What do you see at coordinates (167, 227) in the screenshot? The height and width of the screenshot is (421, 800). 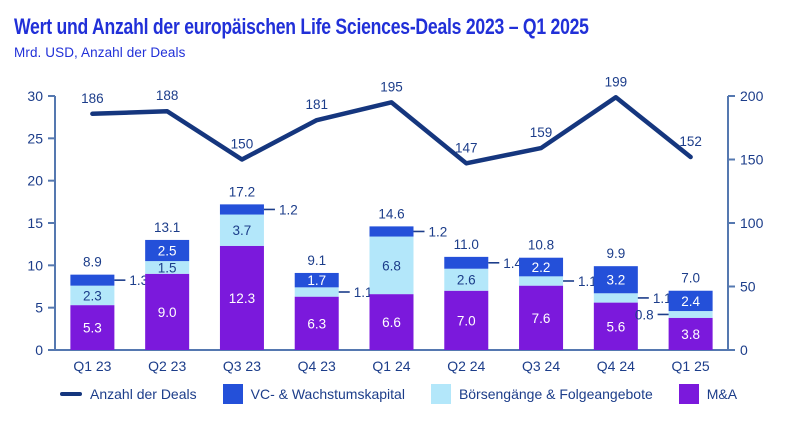 I see `bar-total-label: 13.1` at bounding box center [167, 227].